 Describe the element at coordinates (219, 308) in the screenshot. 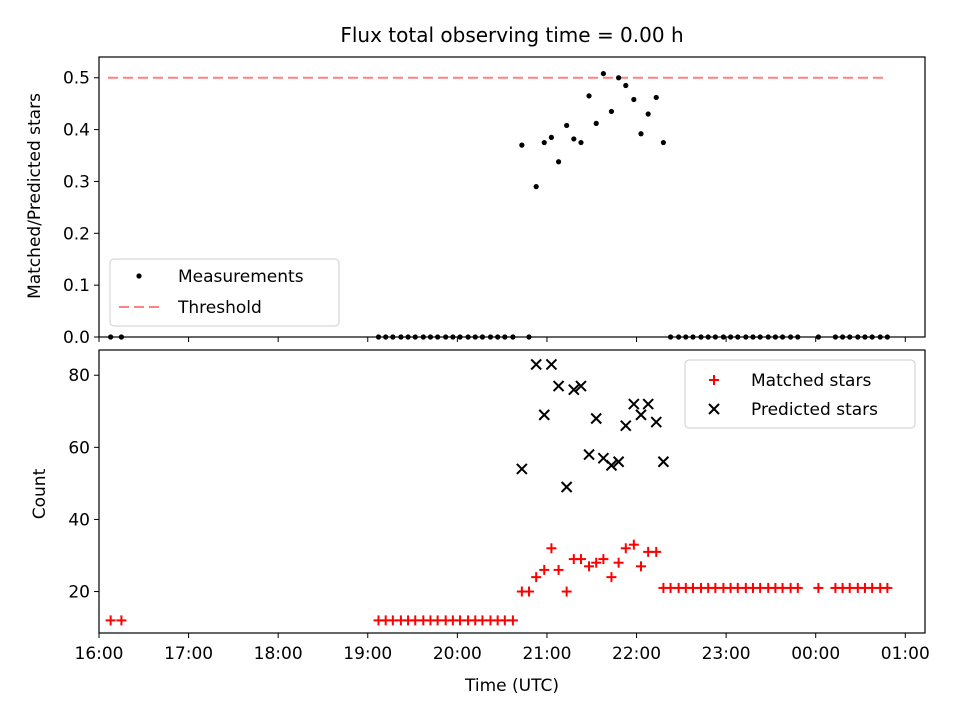

I see `legend-threshold-label: Threshold` at that location.